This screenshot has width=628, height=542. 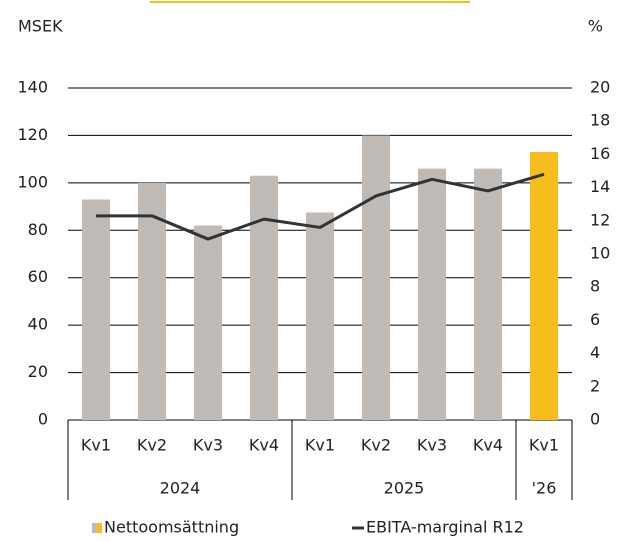 I want to click on y2-tick-label: 18, so click(x=600, y=120).